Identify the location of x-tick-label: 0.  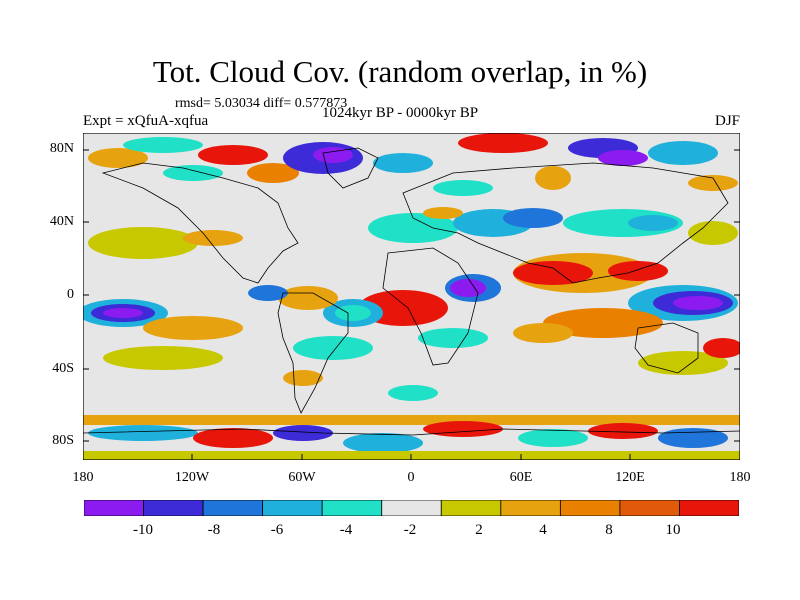
(411, 477).